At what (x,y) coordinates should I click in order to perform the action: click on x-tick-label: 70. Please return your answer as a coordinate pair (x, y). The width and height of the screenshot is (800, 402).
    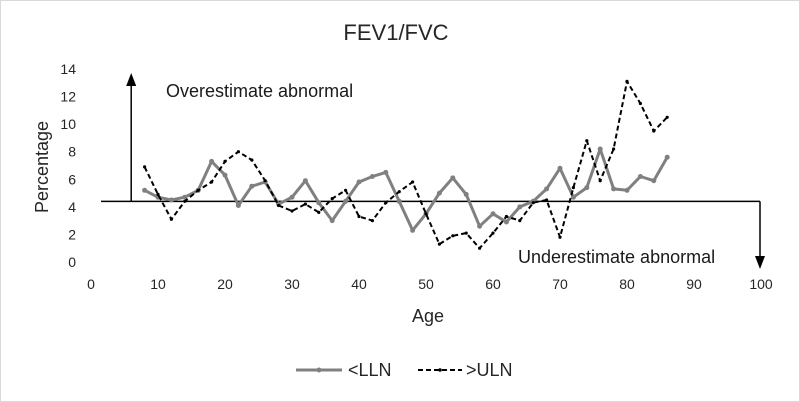
    Looking at the image, I should click on (560, 284).